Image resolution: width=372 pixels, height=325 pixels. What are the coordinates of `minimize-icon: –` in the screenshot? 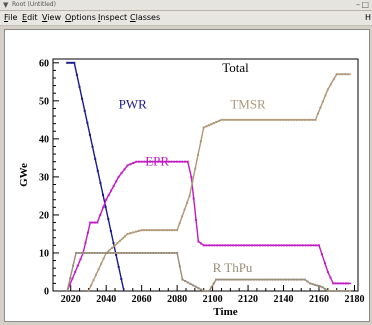 It's located at (358, 4).